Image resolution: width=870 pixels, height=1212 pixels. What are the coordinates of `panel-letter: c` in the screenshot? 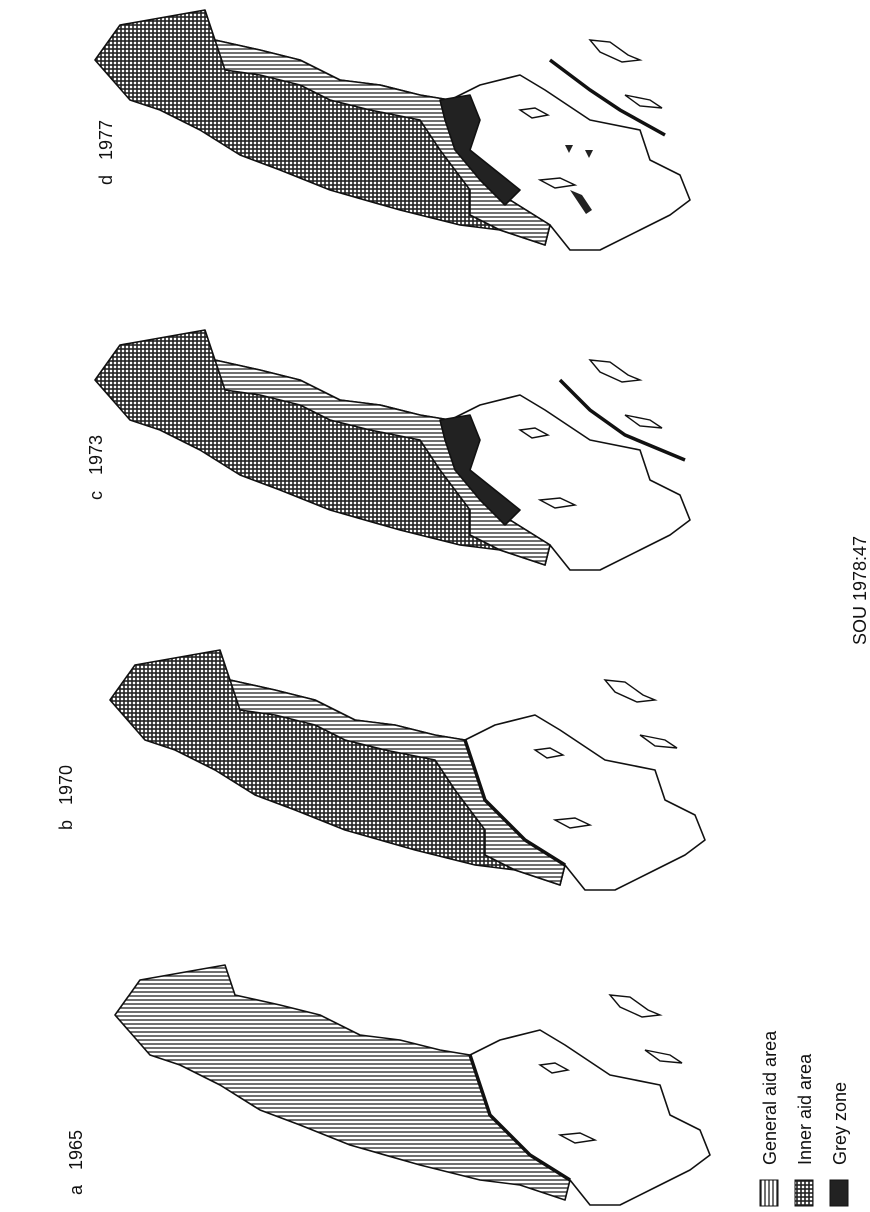 It's located at (96, 495).